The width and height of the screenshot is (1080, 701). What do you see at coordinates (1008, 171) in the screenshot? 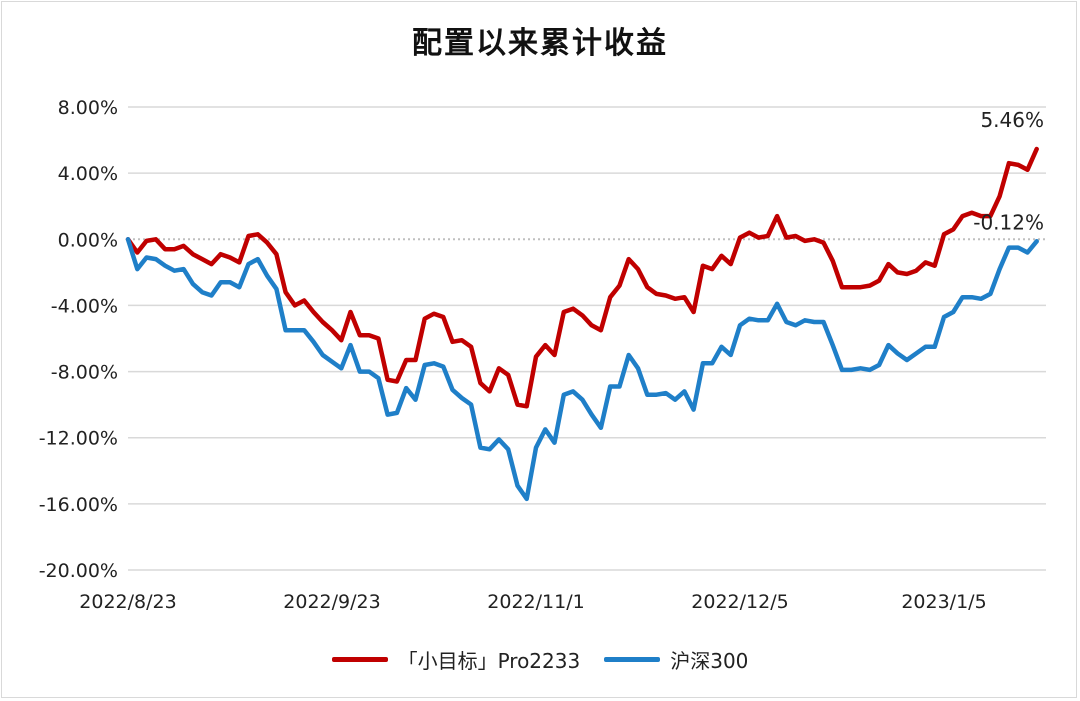
I see `data-annotations: 5.46% -0.12%` at bounding box center [1008, 171].